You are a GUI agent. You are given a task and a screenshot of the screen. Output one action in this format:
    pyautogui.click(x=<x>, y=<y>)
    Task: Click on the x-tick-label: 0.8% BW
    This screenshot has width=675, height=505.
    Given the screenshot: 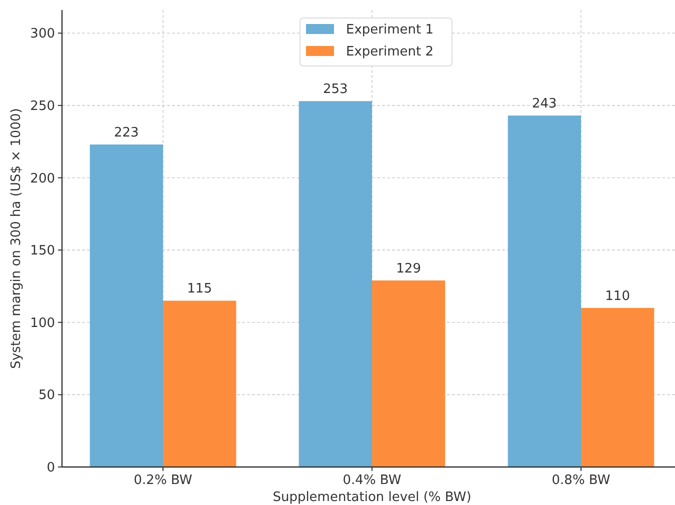 What is the action you would take?
    pyautogui.click(x=581, y=480)
    